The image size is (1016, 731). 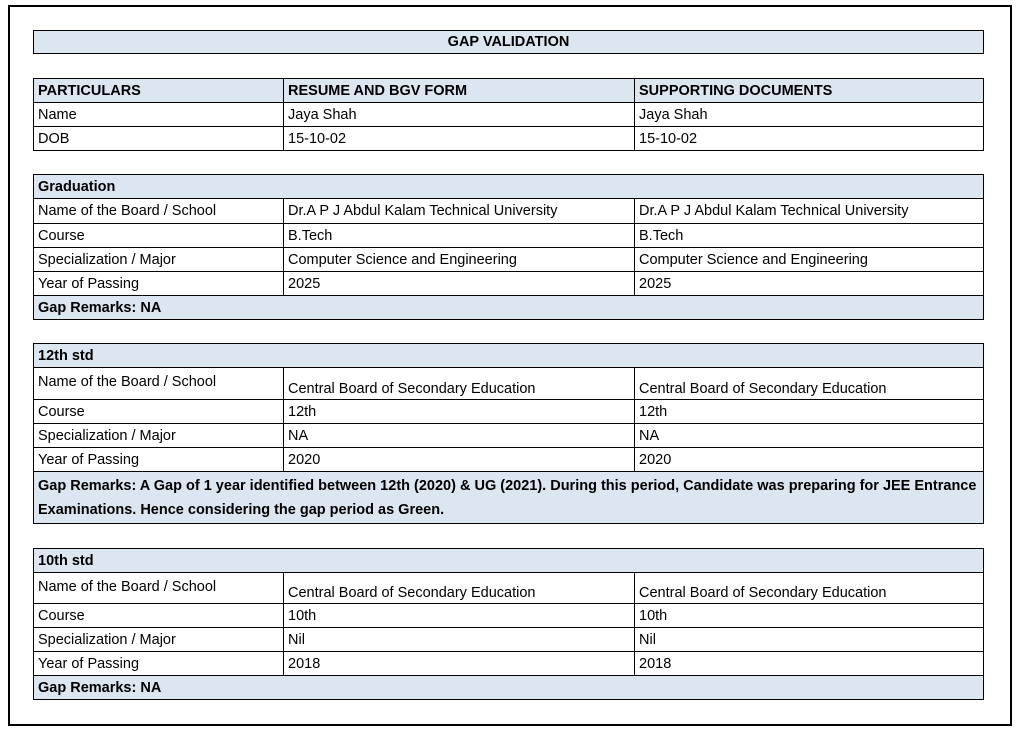 I want to click on table-cell: DOB, so click(x=158, y=138).